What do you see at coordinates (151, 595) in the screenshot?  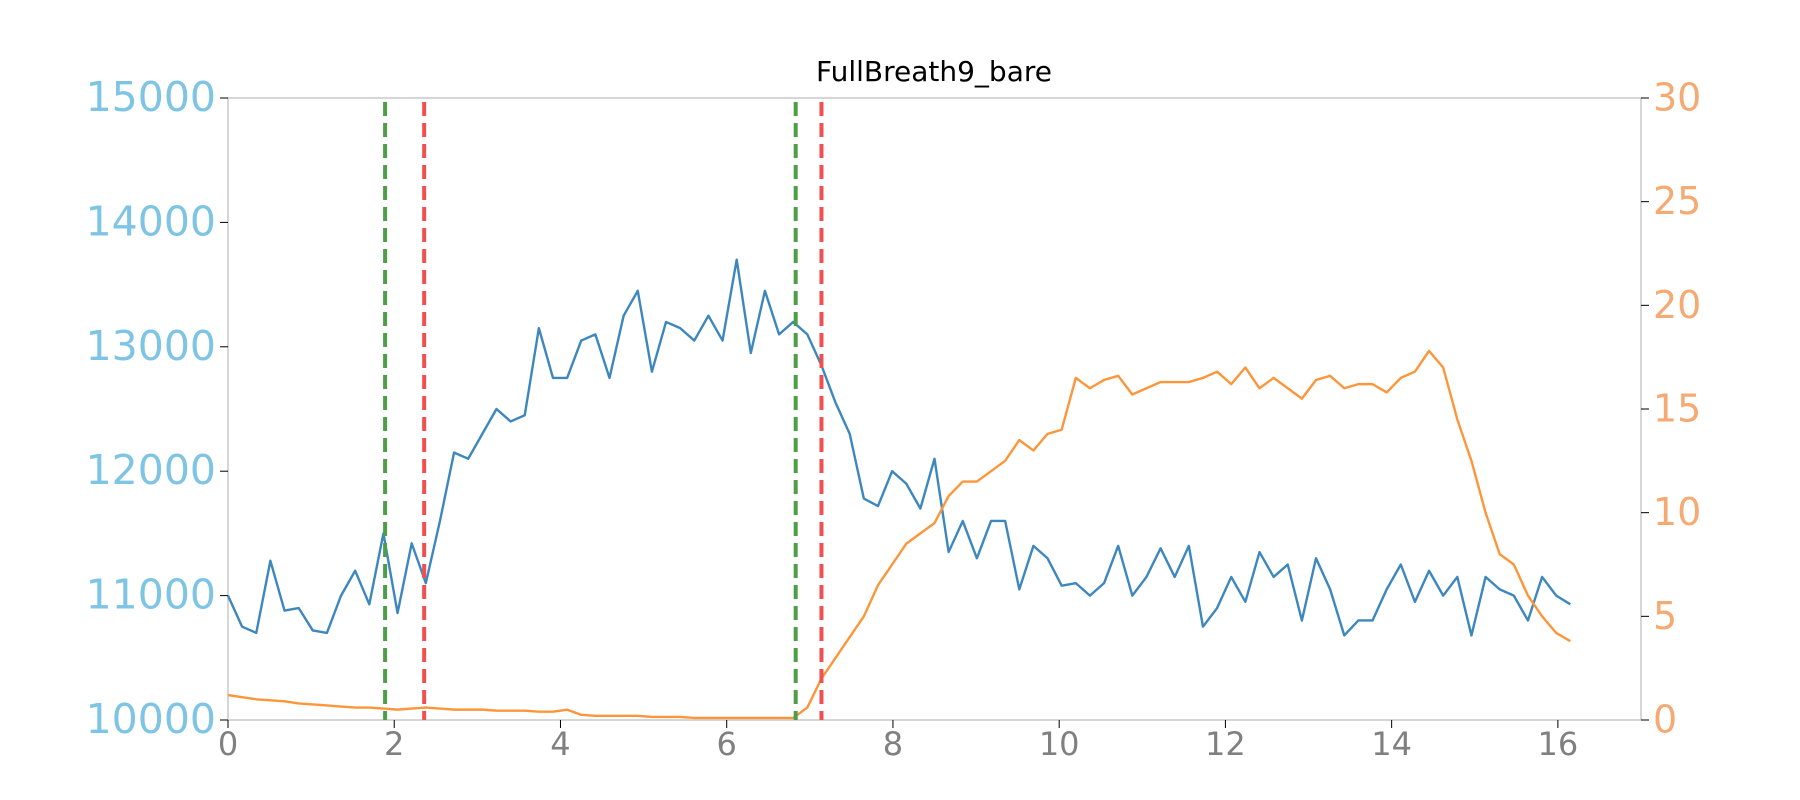 I see `y-tick-label: 11000` at bounding box center [151, 595].